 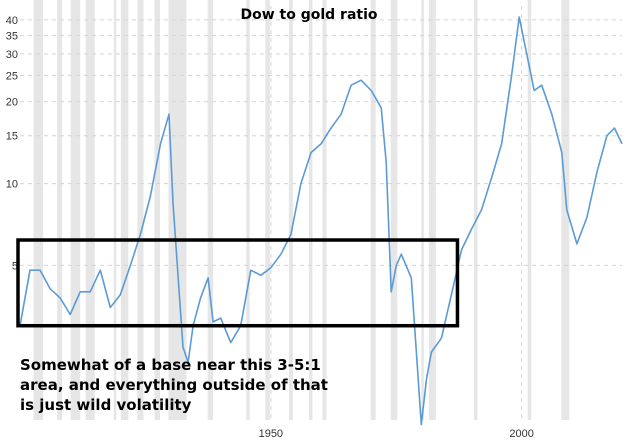 I want to click on y-tick-label: 20, so click(x=12, y=103).